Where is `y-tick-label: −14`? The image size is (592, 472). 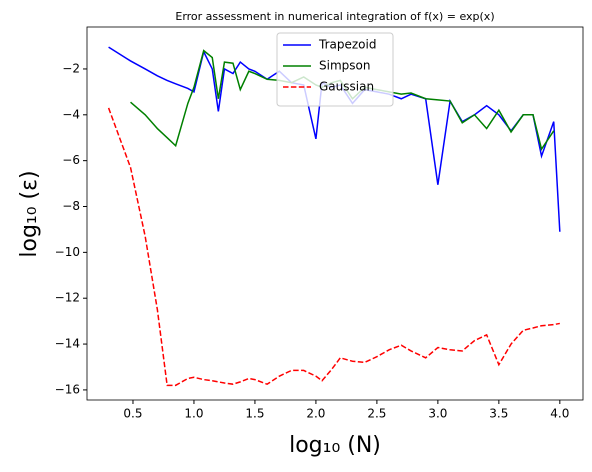 y-tick-label: −14 is located at coordinates (67, 344).